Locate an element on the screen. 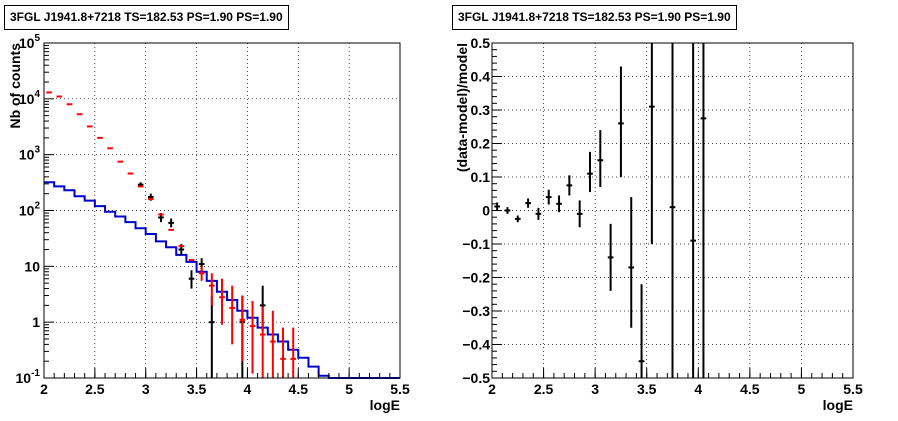 This screenshot has height=421, width=898. right-ytick-label: −0.1 is located at coordinates (476, 244).